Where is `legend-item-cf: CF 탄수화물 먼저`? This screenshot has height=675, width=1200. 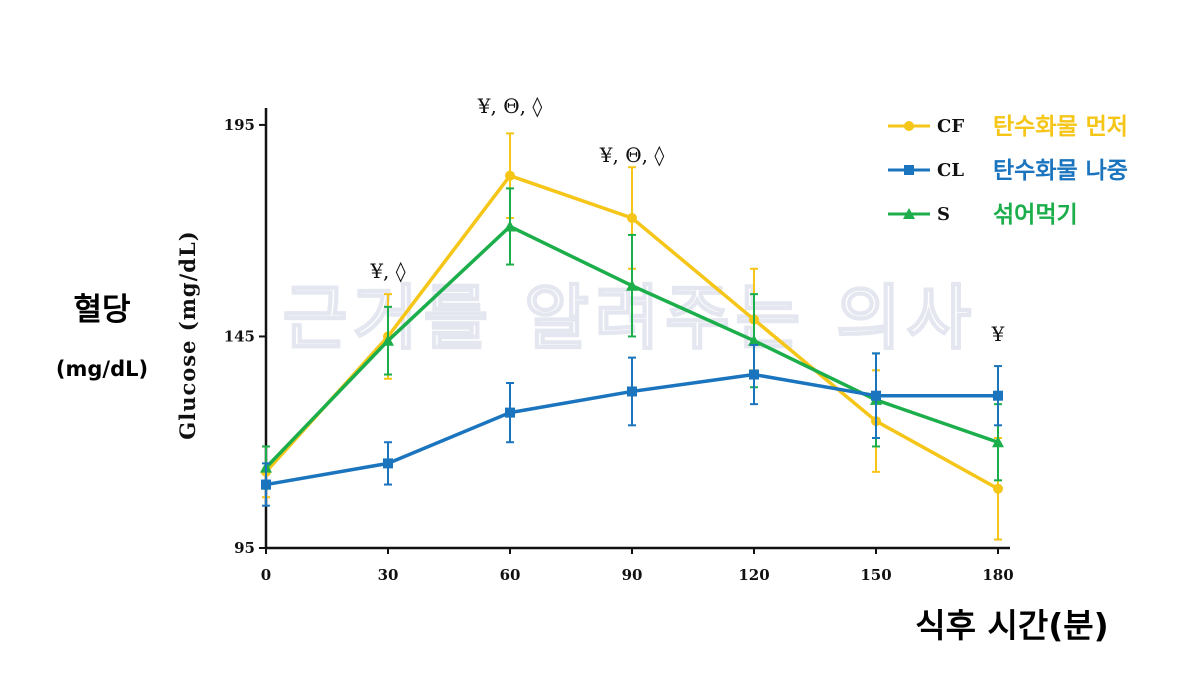 legend-item-cf: CF 탄수화물 먼저 is located at coordinates (1009, 127).